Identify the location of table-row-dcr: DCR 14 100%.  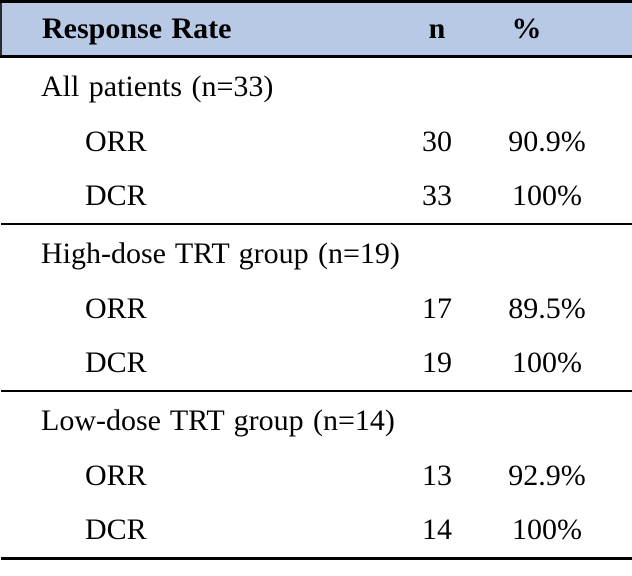
(316, 531).